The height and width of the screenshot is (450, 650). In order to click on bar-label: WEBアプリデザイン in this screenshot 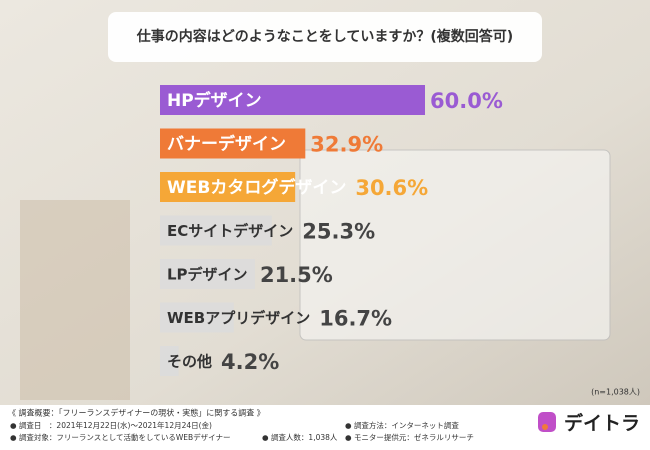, I will do `click(238, 318)`.